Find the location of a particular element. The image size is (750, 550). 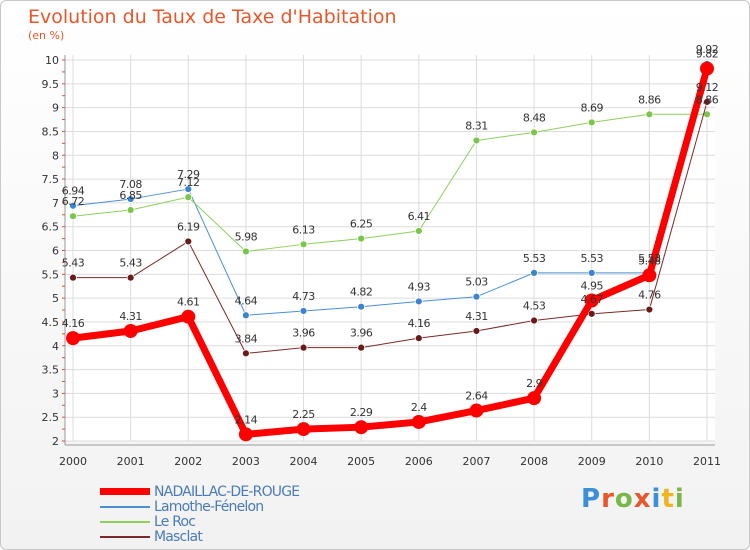

data-label: 2.25 is located at coordinates (303, 414).